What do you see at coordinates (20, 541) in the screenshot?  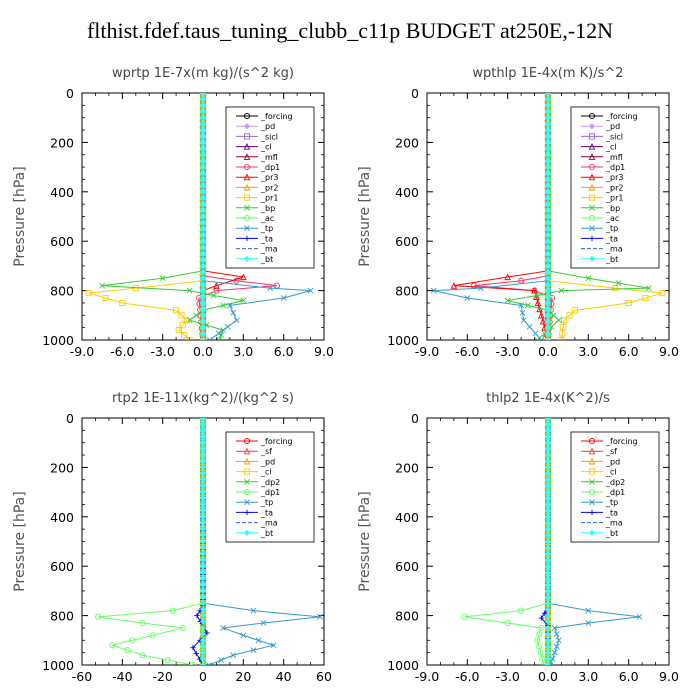 I see `y-axis-label: Pressure [hPa]` at bounding box center [20, 541].